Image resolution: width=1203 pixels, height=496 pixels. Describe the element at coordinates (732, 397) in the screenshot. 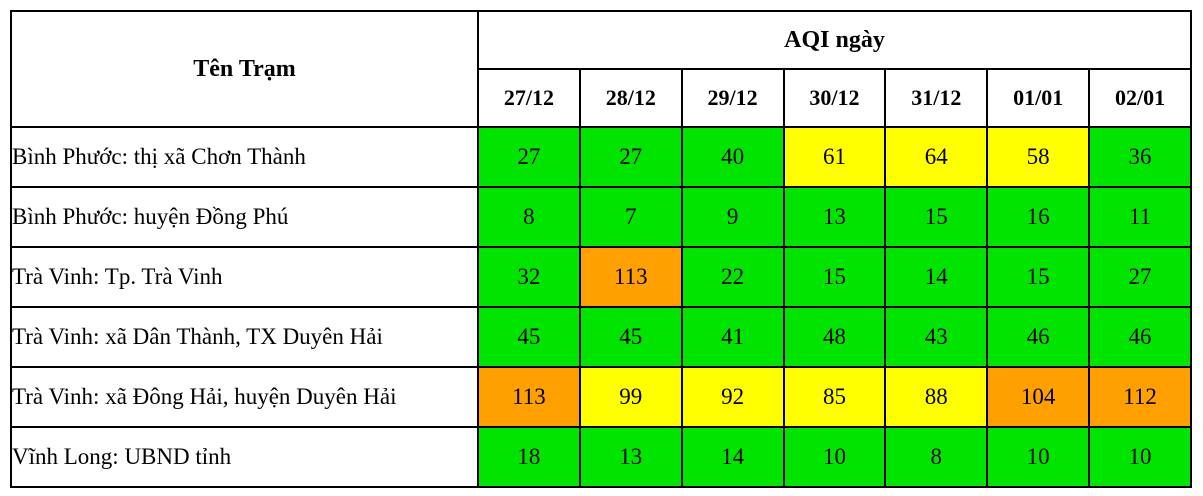

I see `aqi-value-cell: 92` at that location.